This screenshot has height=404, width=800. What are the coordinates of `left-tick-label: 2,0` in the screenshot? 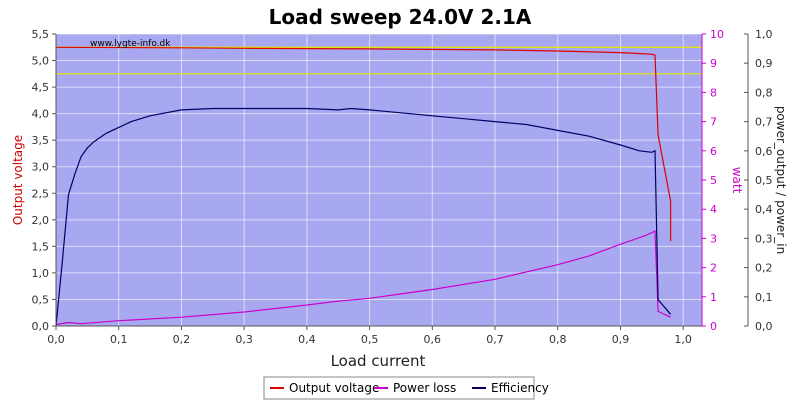 It's located at (41, 220).